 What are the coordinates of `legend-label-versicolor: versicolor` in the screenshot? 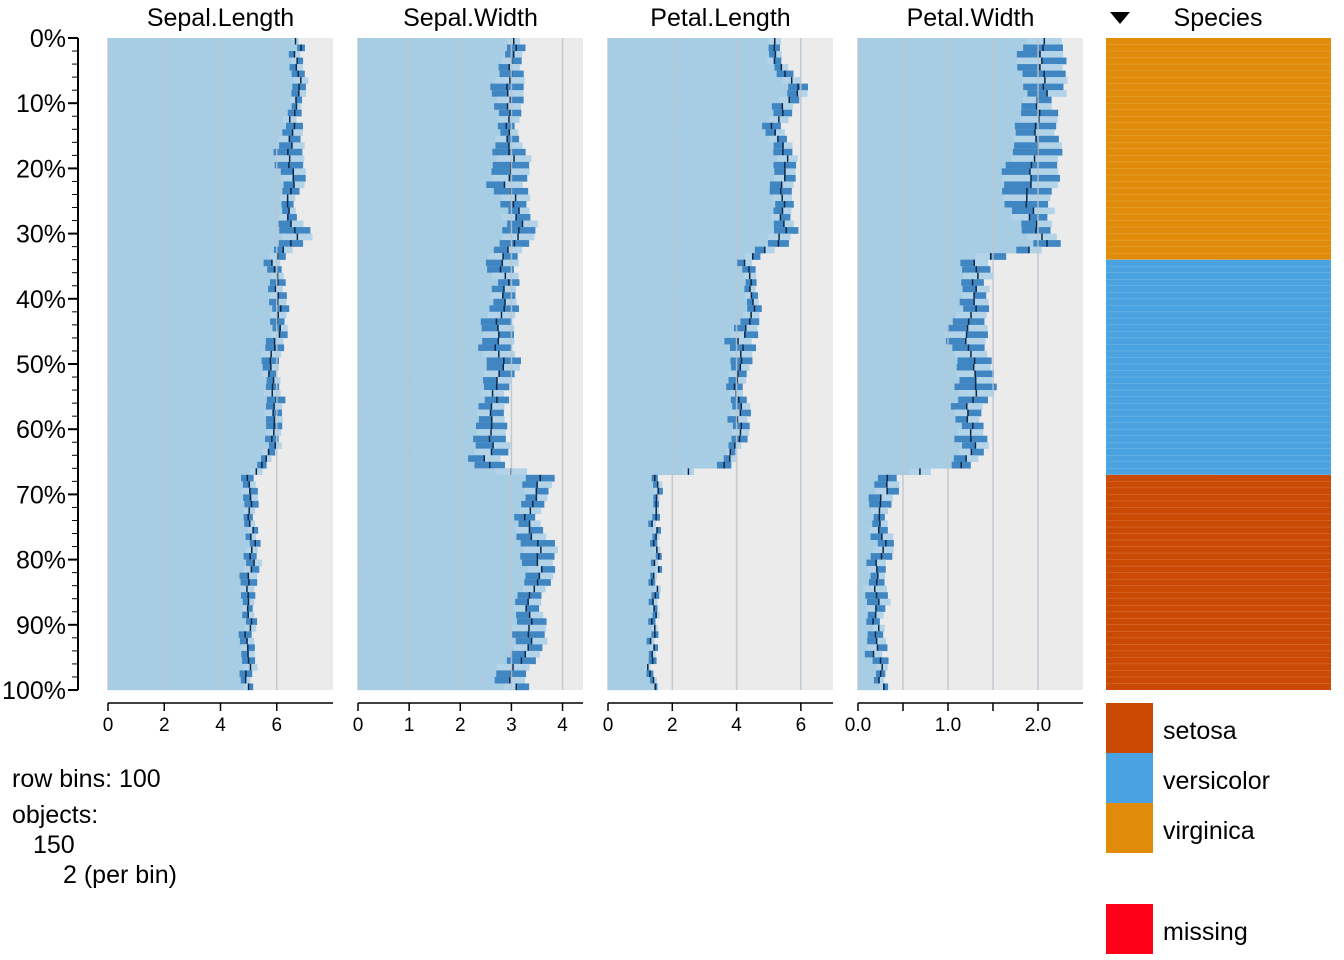 It's located at (1216, 781).